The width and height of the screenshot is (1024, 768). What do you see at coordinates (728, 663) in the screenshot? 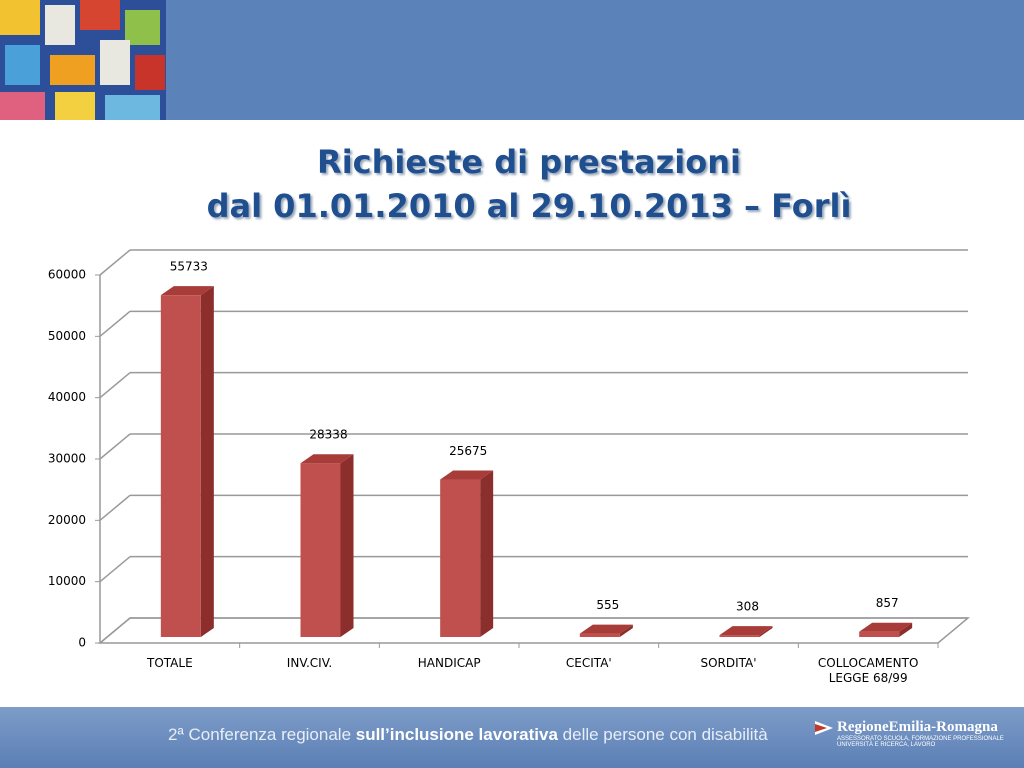
I see `x-tick-label: SORDITA'` at bounding box center [728, 663].